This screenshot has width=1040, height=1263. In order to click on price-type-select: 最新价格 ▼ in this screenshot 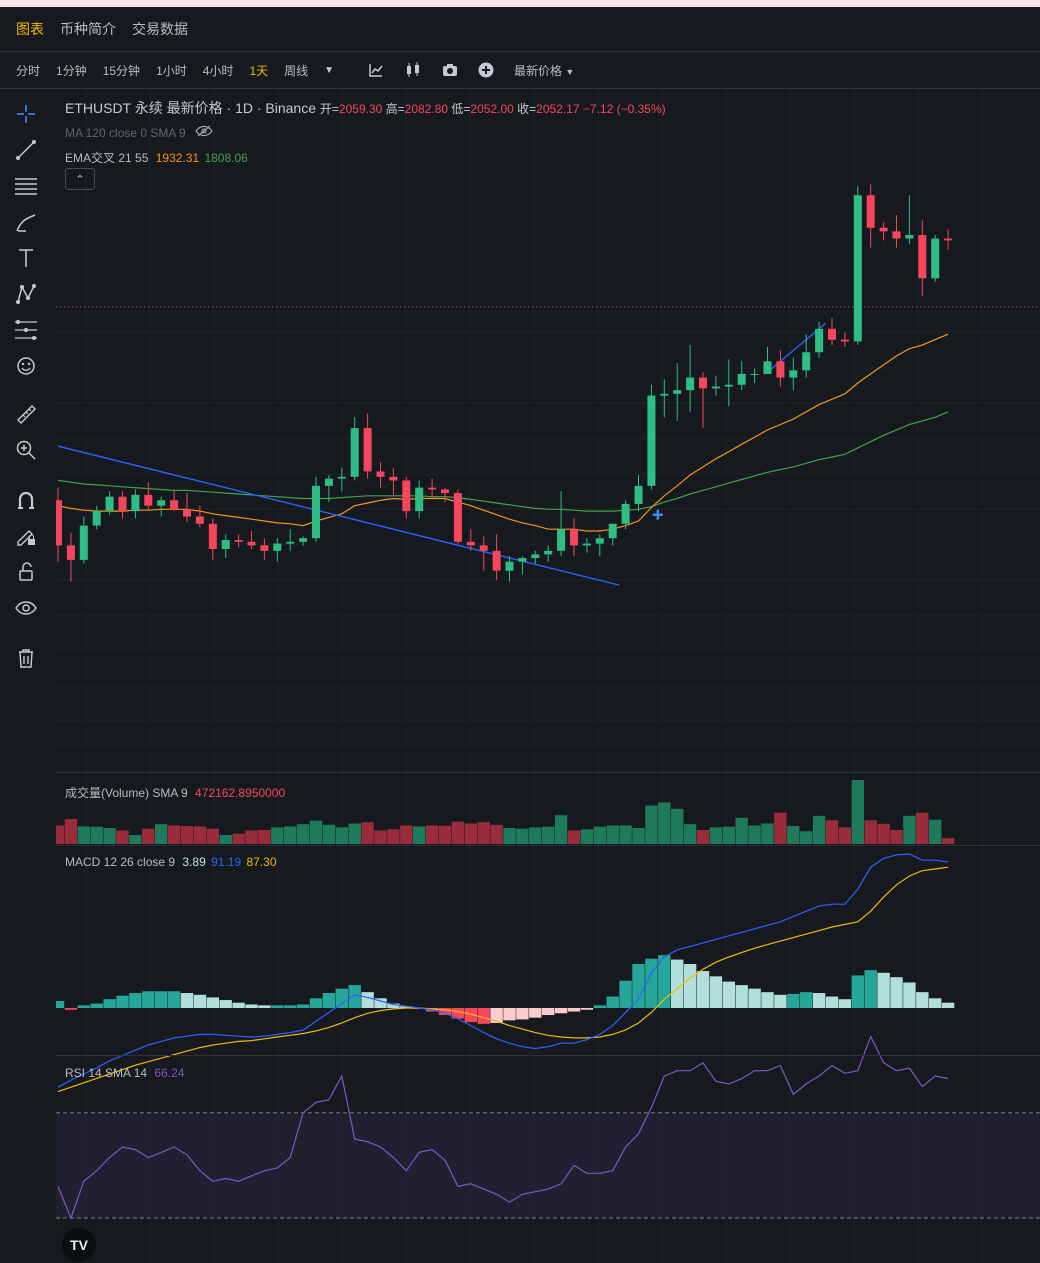, I will do `click(544, 70)`.